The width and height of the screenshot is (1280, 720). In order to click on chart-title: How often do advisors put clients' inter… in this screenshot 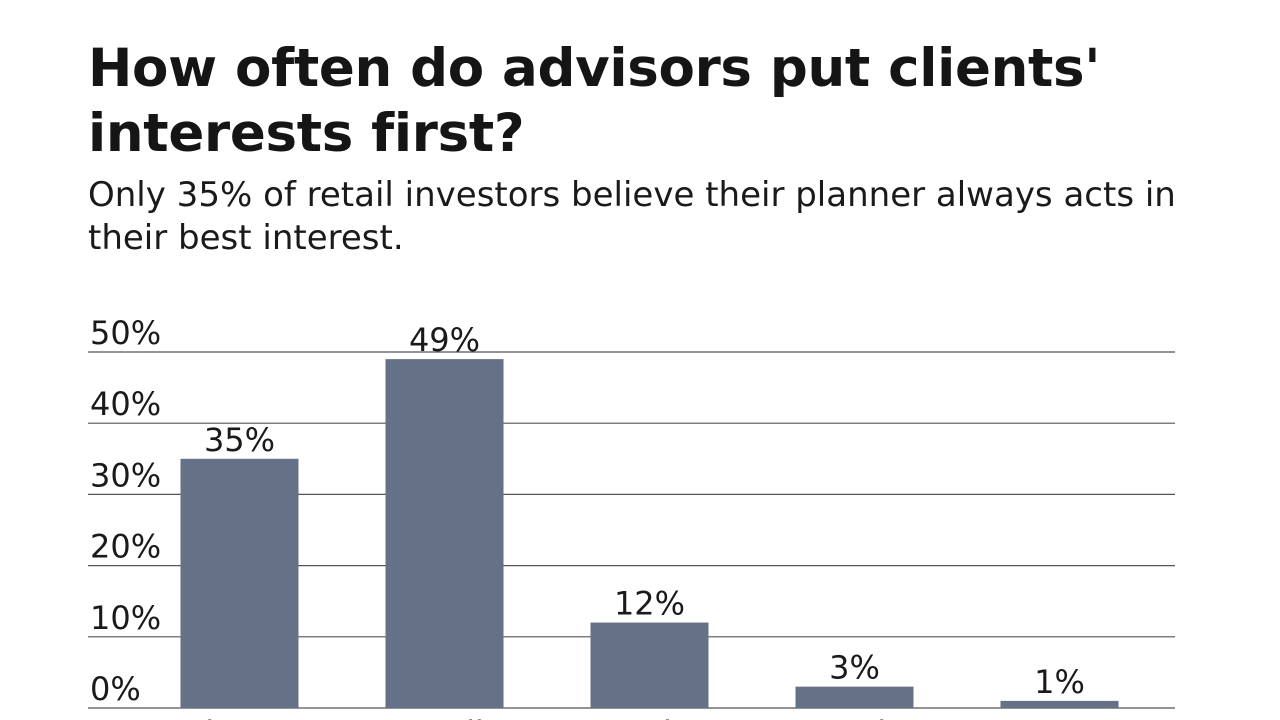, I will do `click(594, 101)`.